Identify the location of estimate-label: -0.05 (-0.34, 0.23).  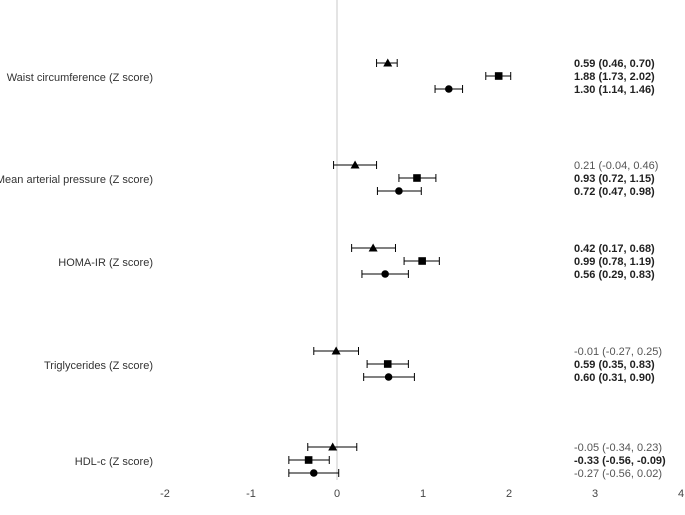
(618, 448).